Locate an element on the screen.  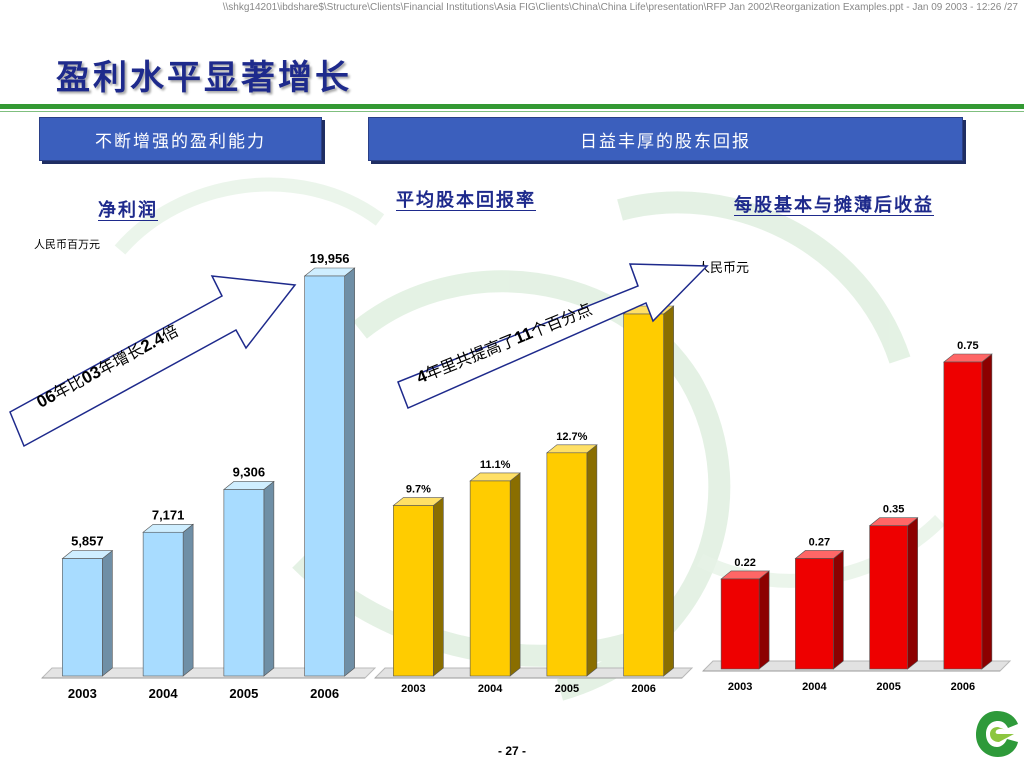
value-label: 0.27 is located at coordinates (819, 542).